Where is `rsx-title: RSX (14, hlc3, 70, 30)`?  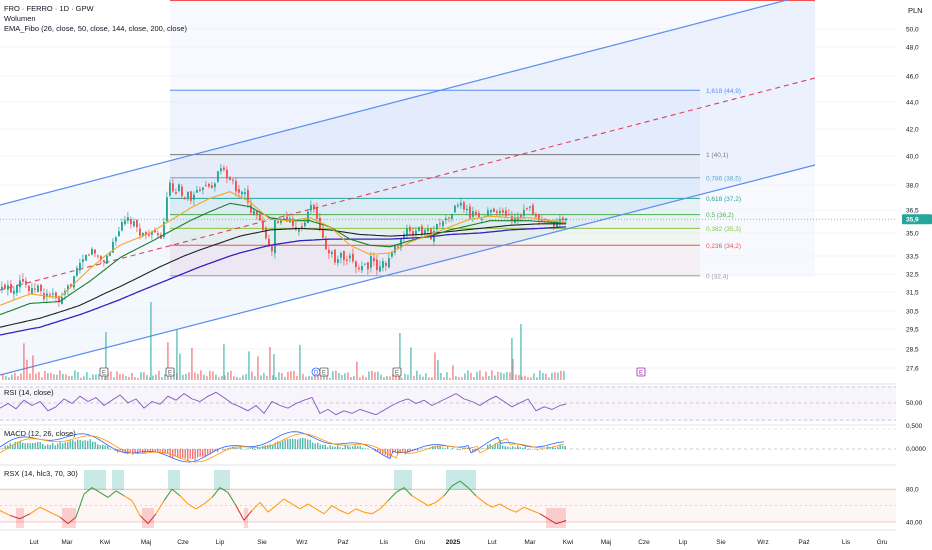 rsx-title: RSX (14, hlc3, 70, 30) is located at coordinates (41, 473).